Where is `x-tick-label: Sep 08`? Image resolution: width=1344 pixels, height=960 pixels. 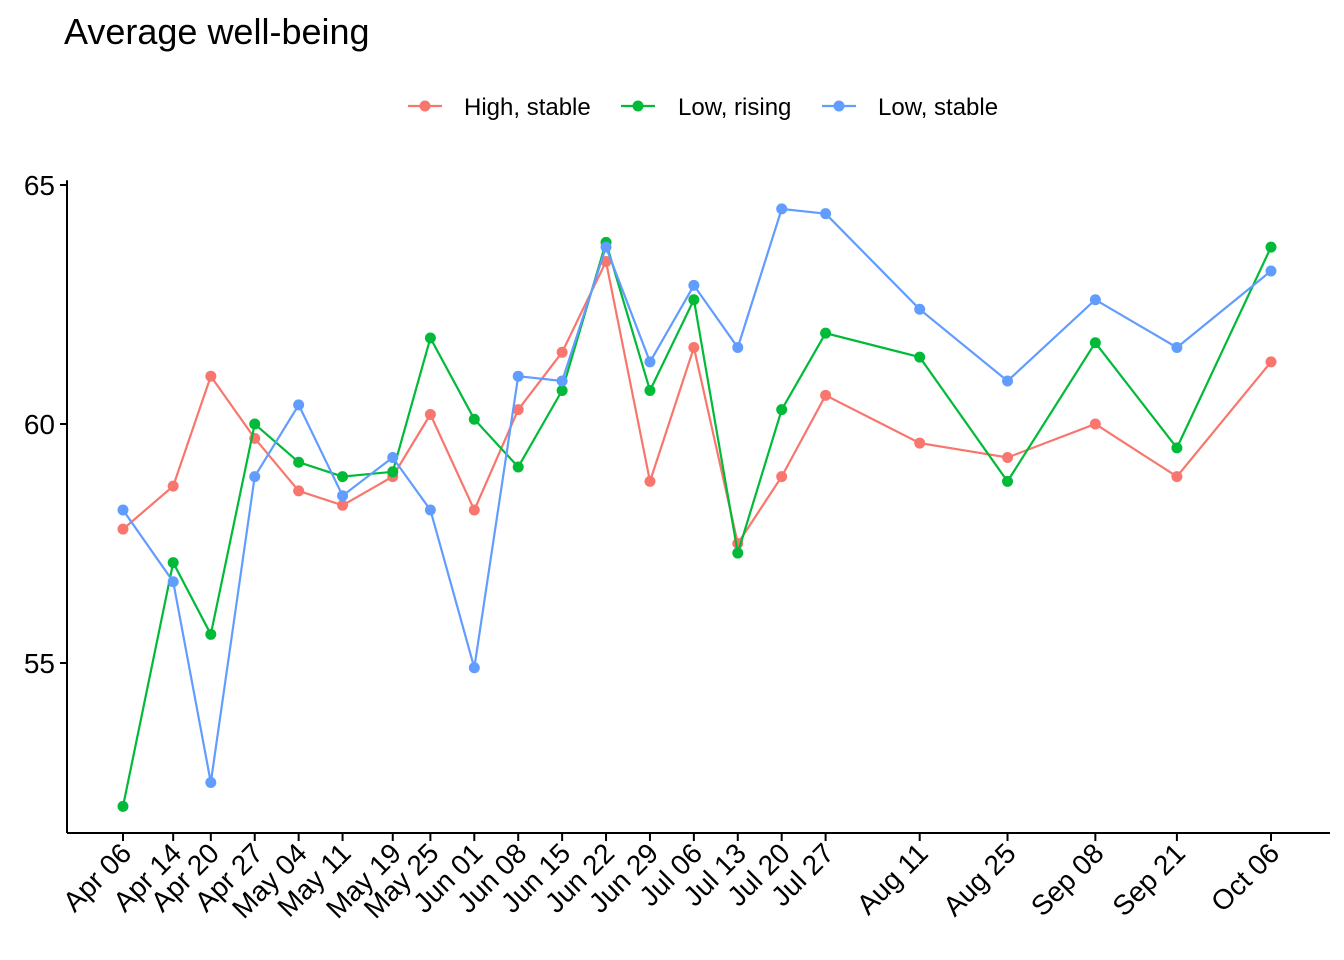
x-tick-label: Sep 08 is located at coordinates (1067, 879).